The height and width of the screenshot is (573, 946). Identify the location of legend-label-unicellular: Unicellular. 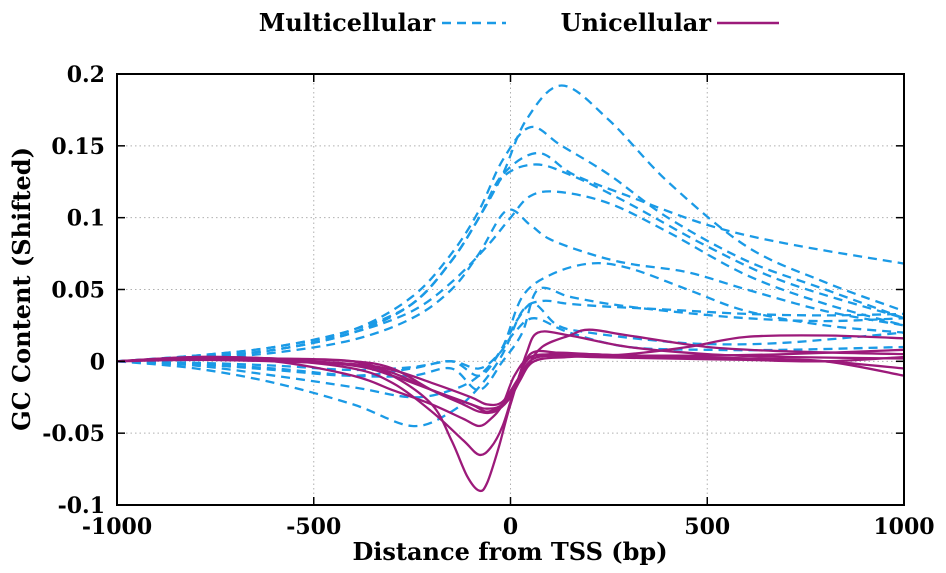
(636, 22).